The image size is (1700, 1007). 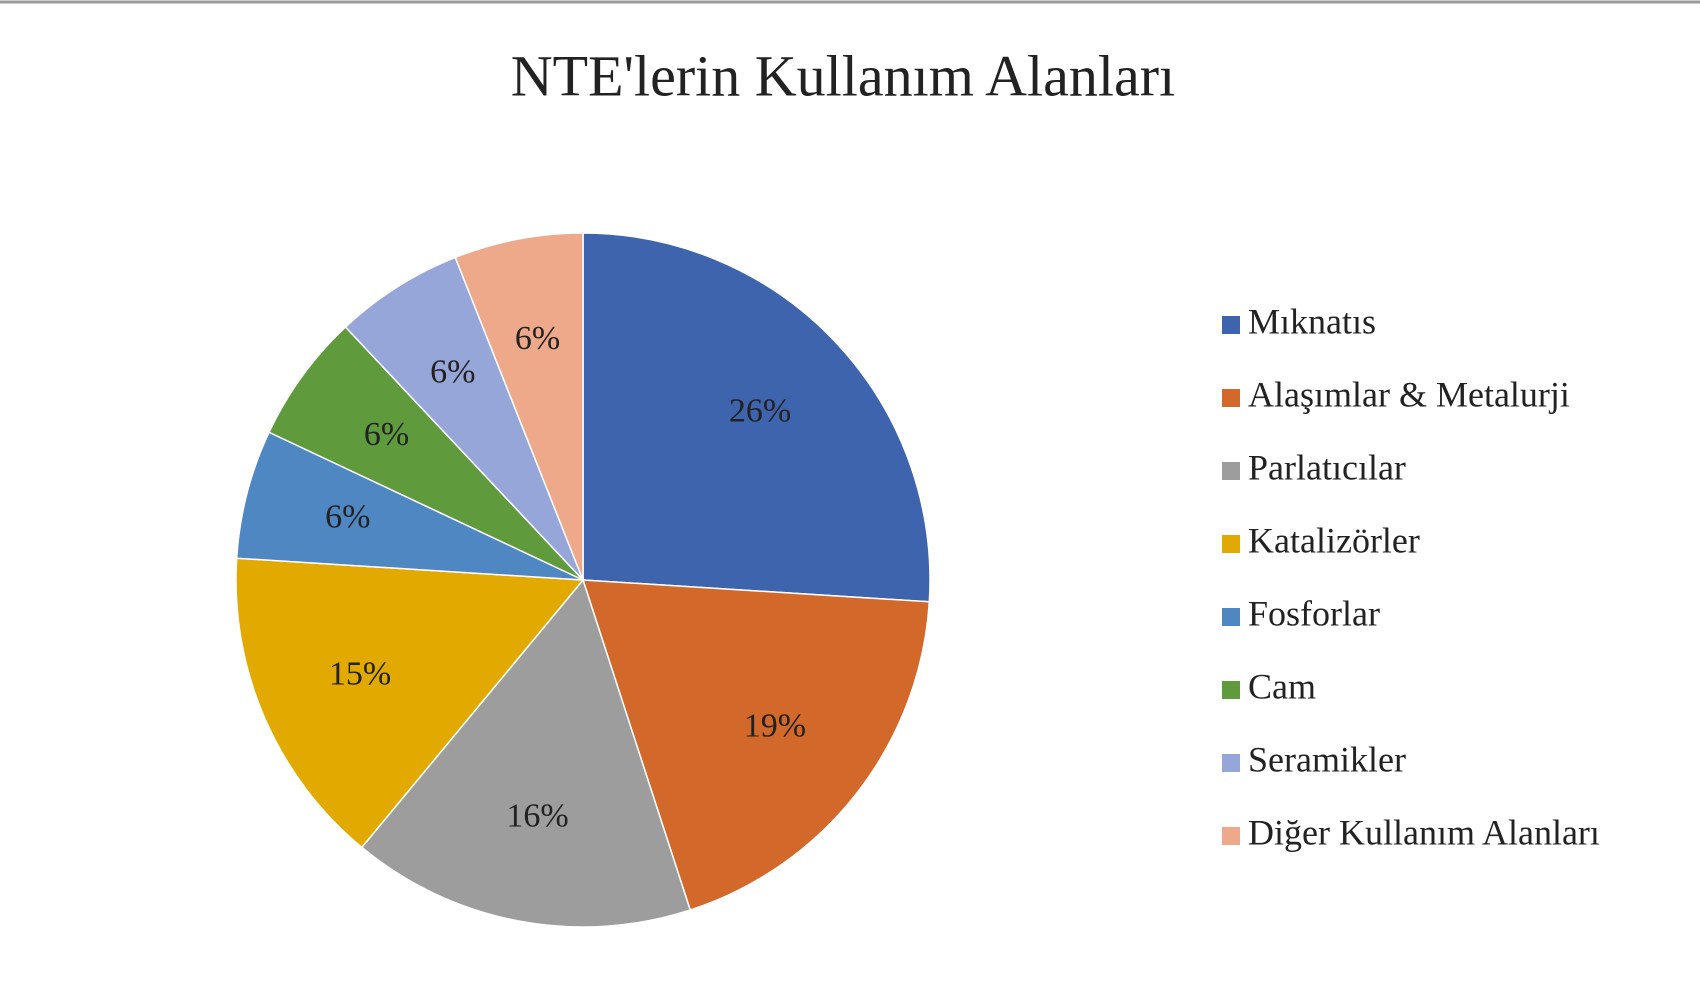 I want to click on data-label: 15%, so click(x=360, y=673).